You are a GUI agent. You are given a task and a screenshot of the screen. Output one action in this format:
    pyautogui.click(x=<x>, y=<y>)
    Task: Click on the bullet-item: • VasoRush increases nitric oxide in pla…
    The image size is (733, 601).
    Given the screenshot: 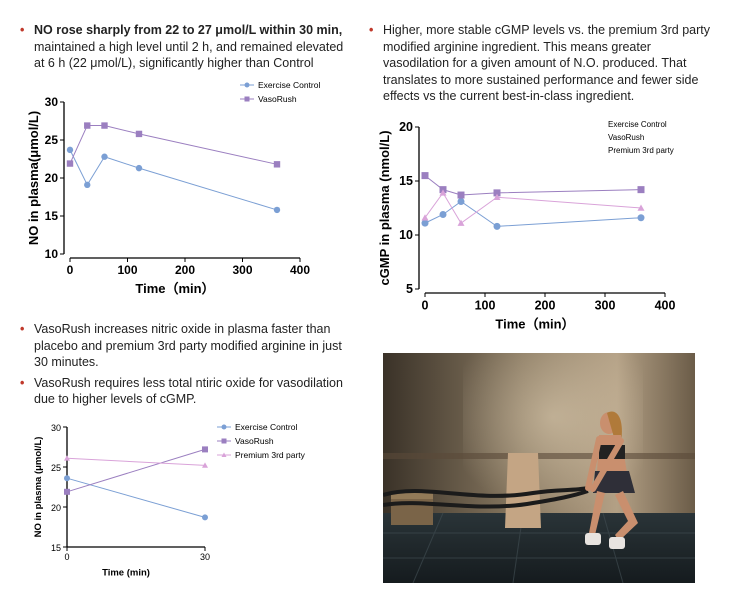 What is the action you would take?
    pyautogui.click(x=185, y=346)
    